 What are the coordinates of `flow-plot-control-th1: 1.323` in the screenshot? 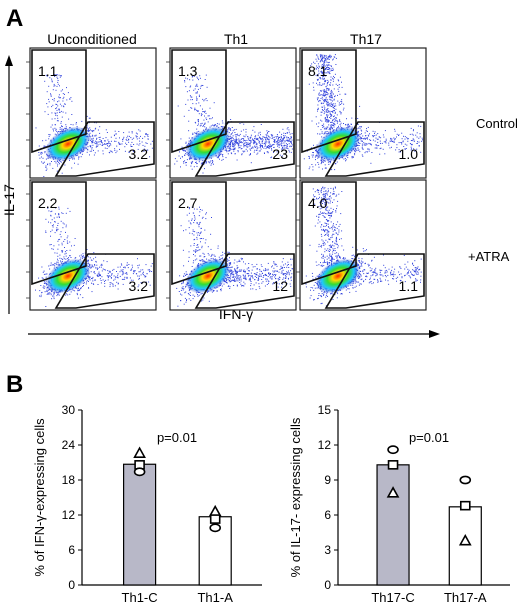 It's located at (231, 113).